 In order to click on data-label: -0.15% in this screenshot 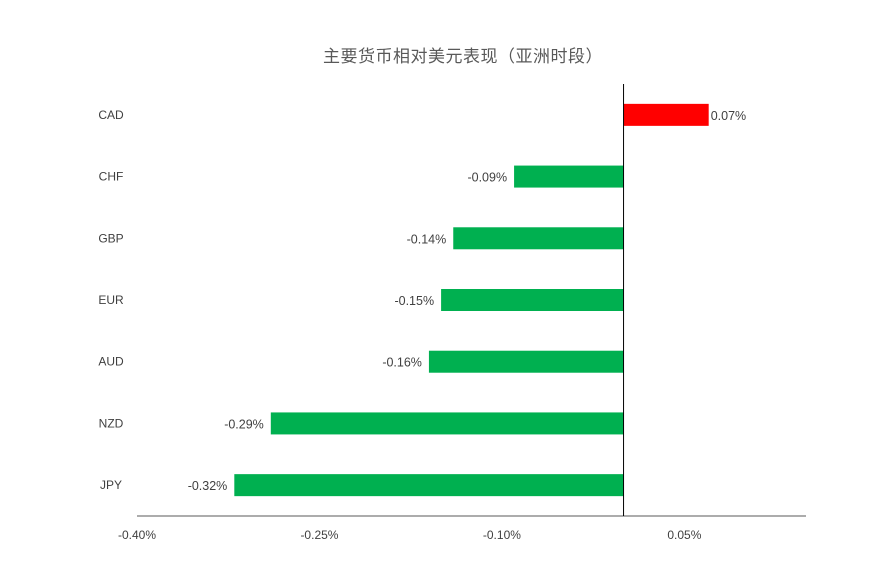, I will do `click(414, 301)`.